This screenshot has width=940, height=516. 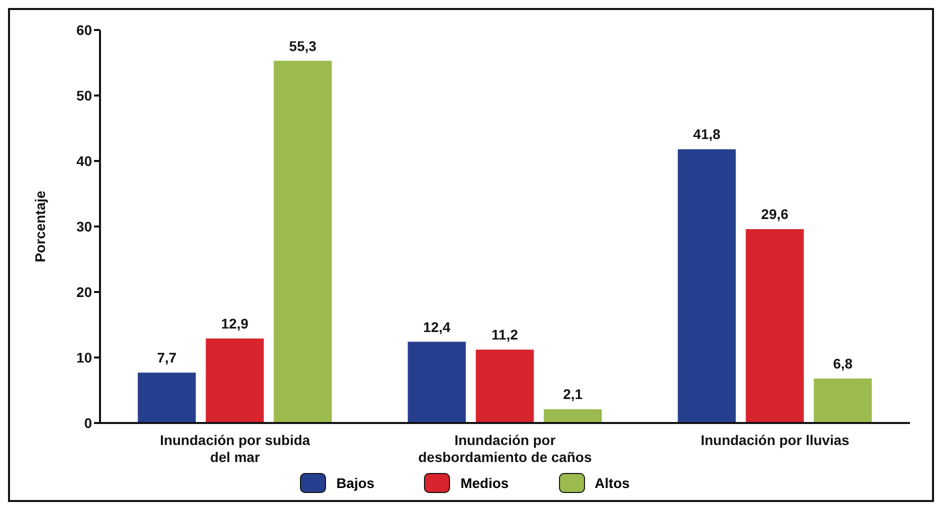 What do you see at coordinates (84, 292) in the screenshot?
I see `y-tick-label: 20` at bounding box center [84, 292].